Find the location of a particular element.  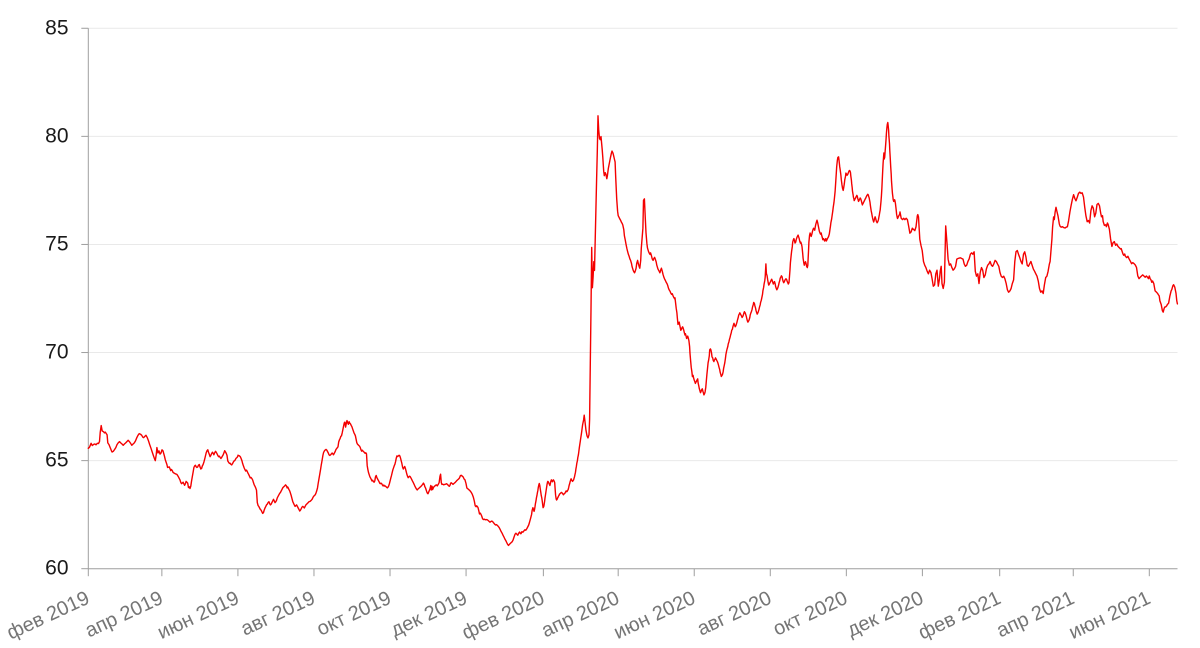

svg-text: фев 2019 is located at coordinates (48, 615).